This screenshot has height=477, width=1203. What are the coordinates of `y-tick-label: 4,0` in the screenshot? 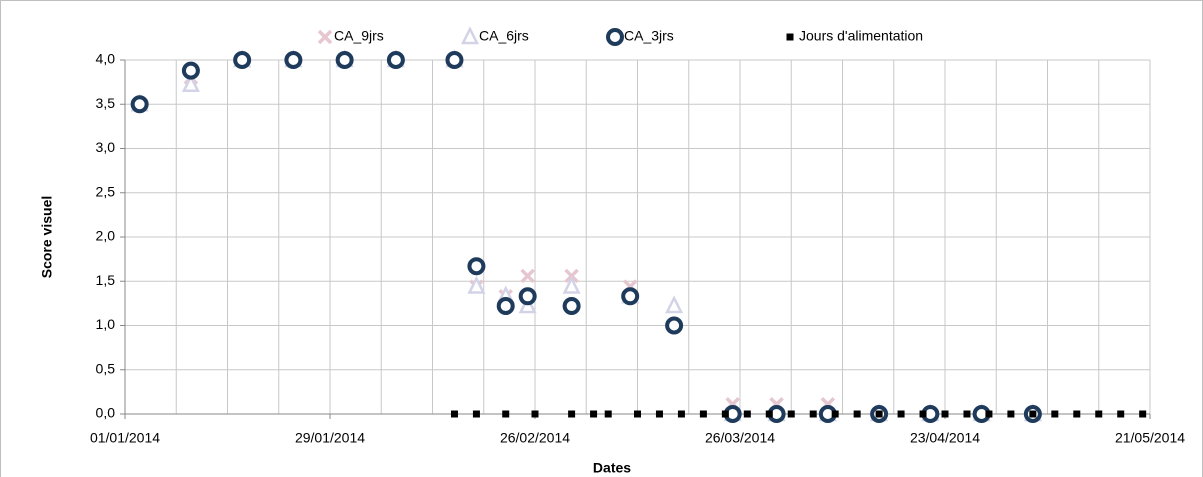 It's located at (106, 59).